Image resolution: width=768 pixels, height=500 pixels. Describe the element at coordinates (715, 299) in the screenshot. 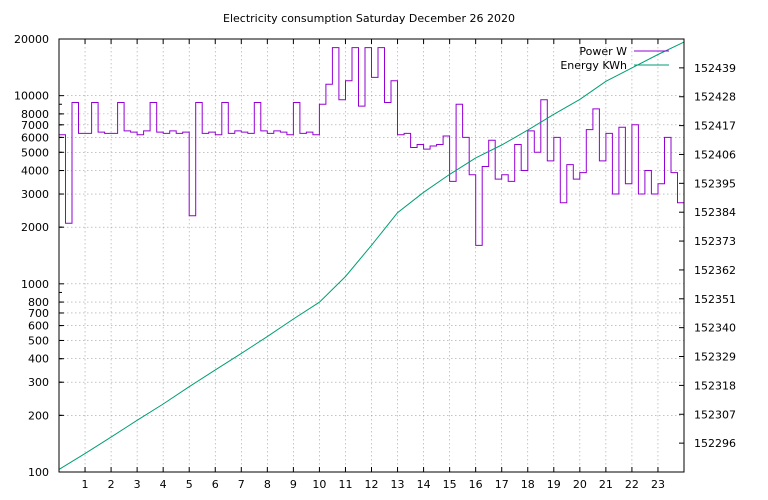

I see `y2-tick-label: 152351` at that location.